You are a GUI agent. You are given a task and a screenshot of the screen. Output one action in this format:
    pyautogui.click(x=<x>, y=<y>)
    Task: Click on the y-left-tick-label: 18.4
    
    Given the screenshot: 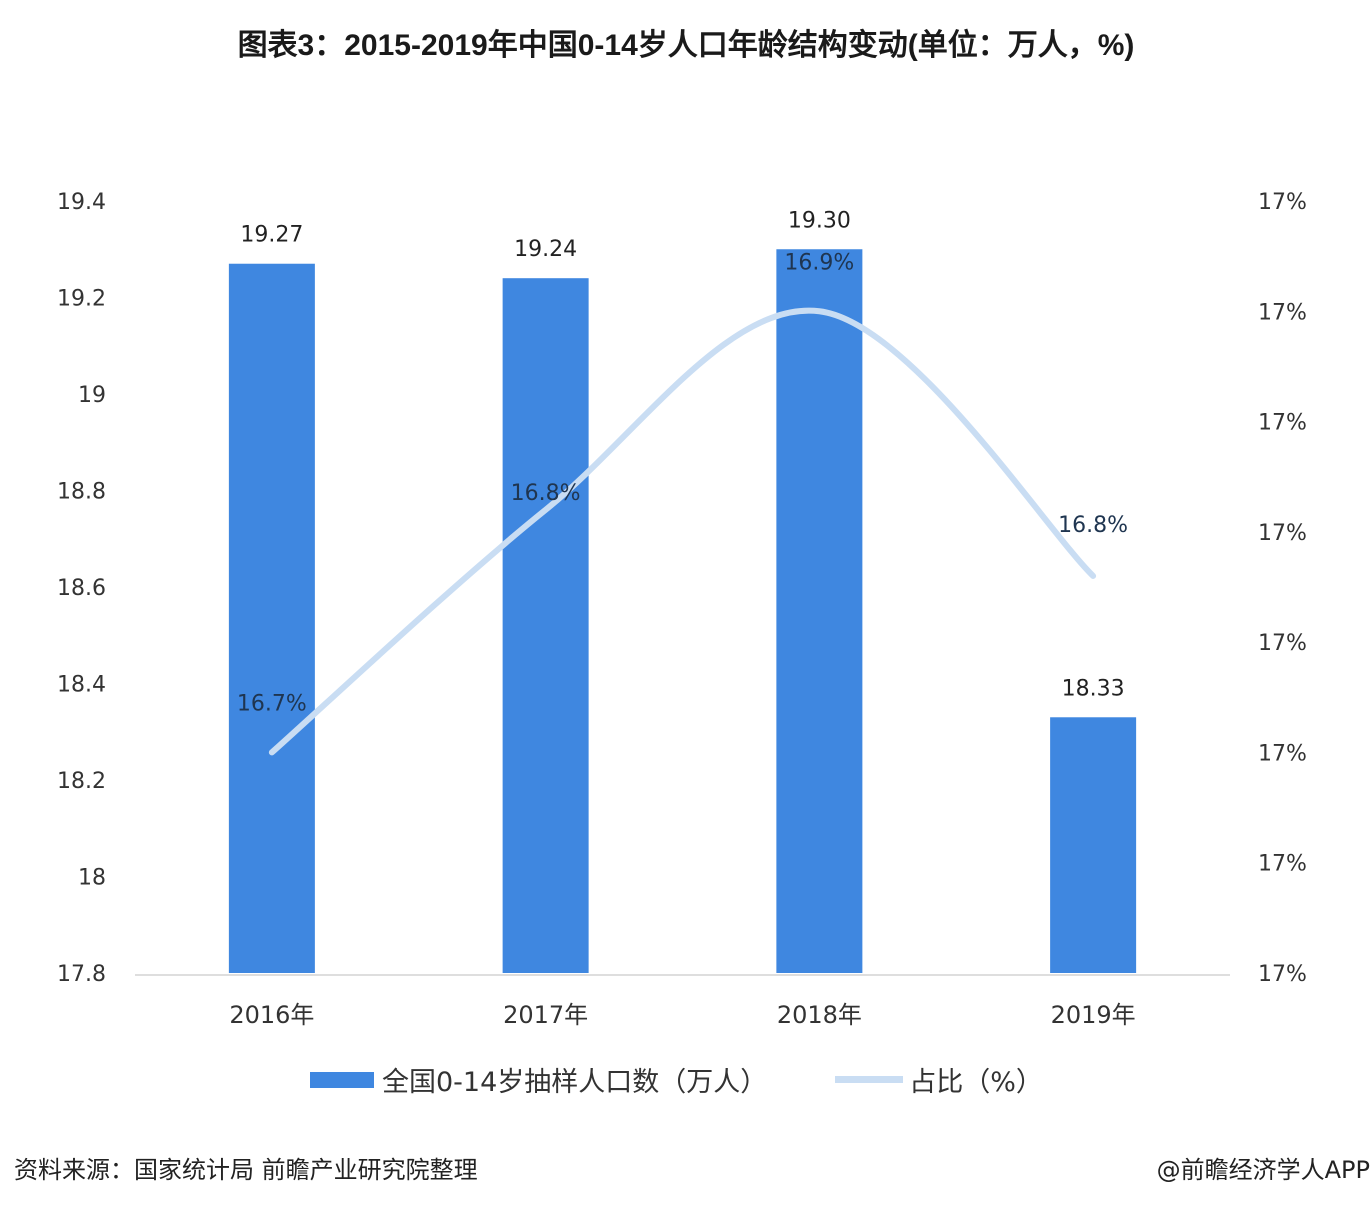 What is the action you would take?
    pyautogui.click(x=81, y=685)
    